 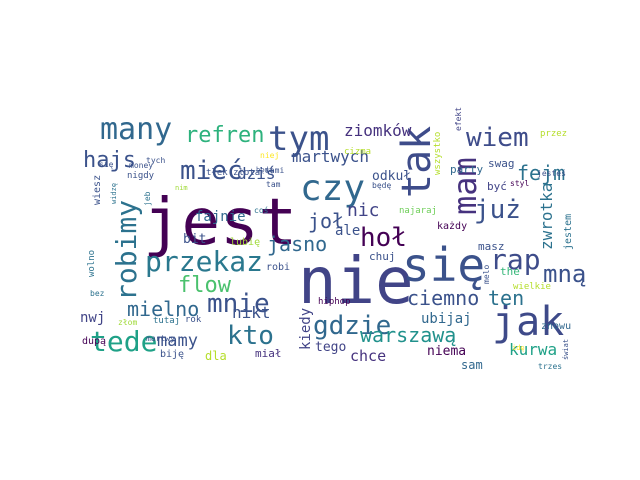 I want to click on word: czy, so click(x=332, y=188).